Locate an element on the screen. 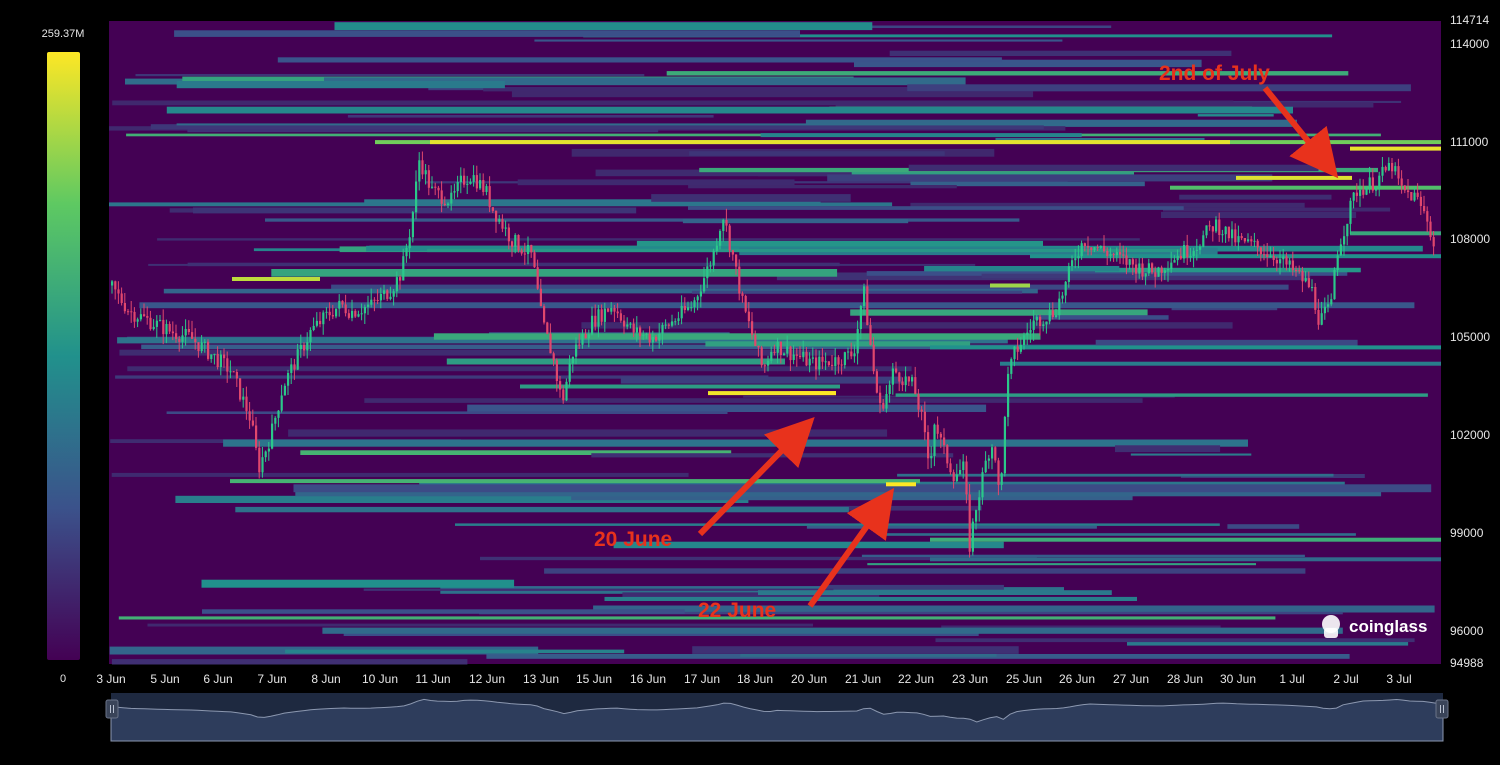 This screenshot has height=765, width=1500. color-scale-bar is located at coordinates (63, 356).